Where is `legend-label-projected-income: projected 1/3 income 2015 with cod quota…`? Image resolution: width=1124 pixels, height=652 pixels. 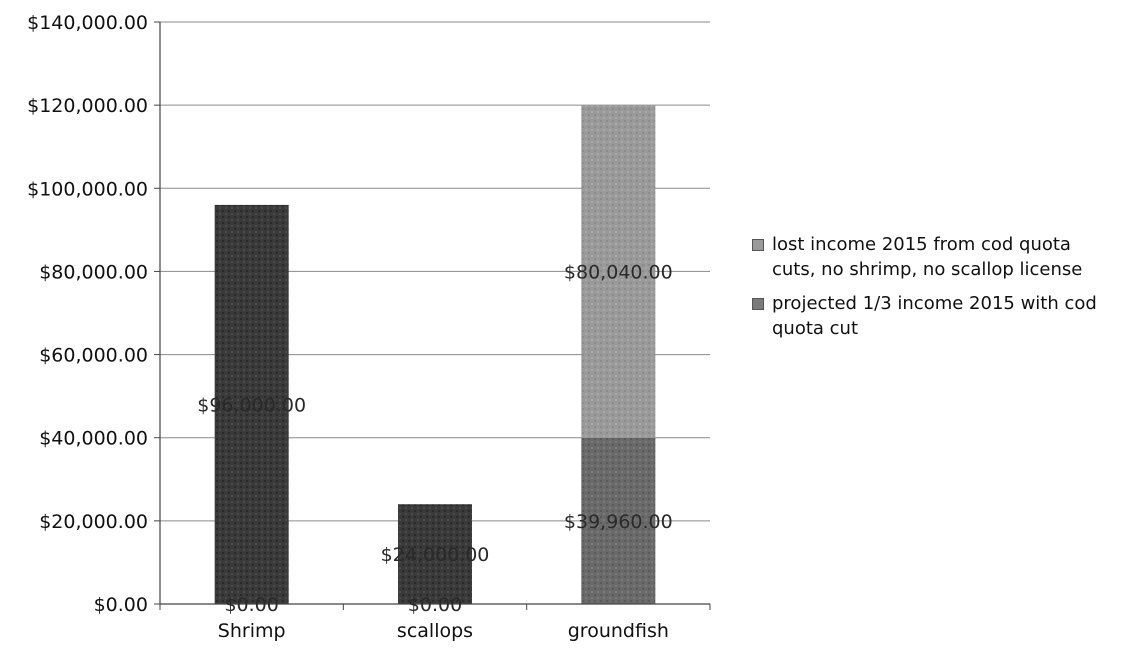
legend-label-projected-income: projected 1/3 income 2015 with cod quota… is located at coordinates (934, 316).